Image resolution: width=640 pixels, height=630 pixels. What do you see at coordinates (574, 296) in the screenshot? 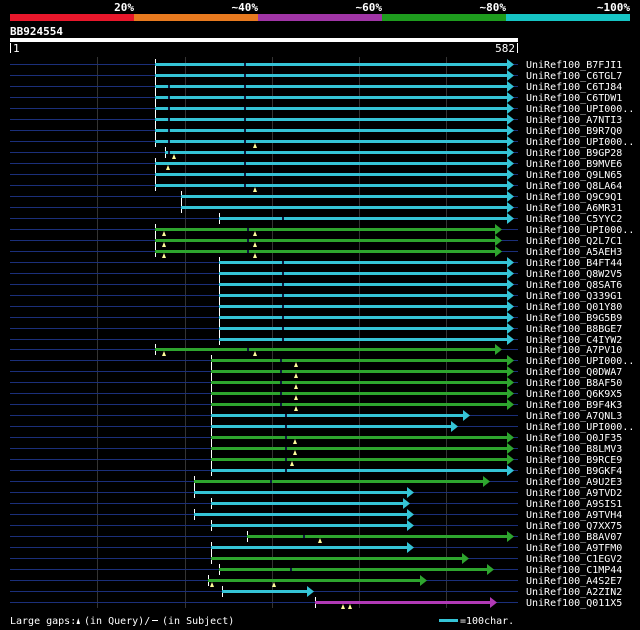
I see `hit-label: UniRef100_Q339G1` at bounding box center [574, 296].